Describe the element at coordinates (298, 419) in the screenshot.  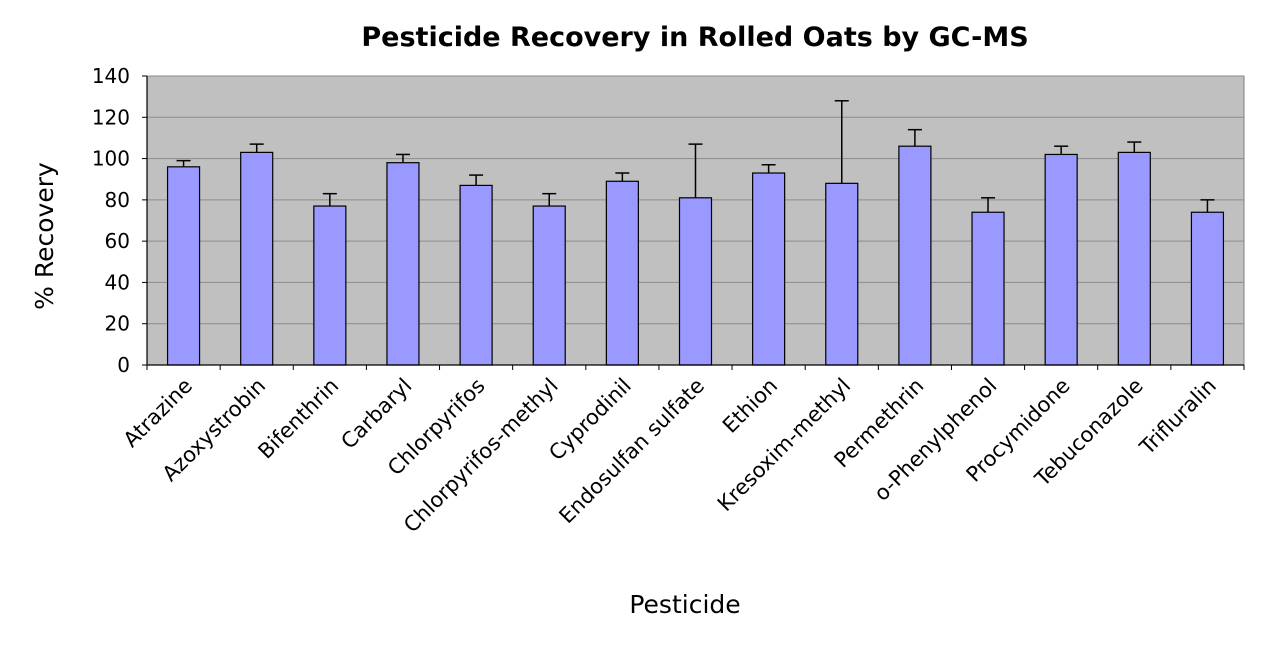
I see `x-tick-label: Bifenthrin` at that location.